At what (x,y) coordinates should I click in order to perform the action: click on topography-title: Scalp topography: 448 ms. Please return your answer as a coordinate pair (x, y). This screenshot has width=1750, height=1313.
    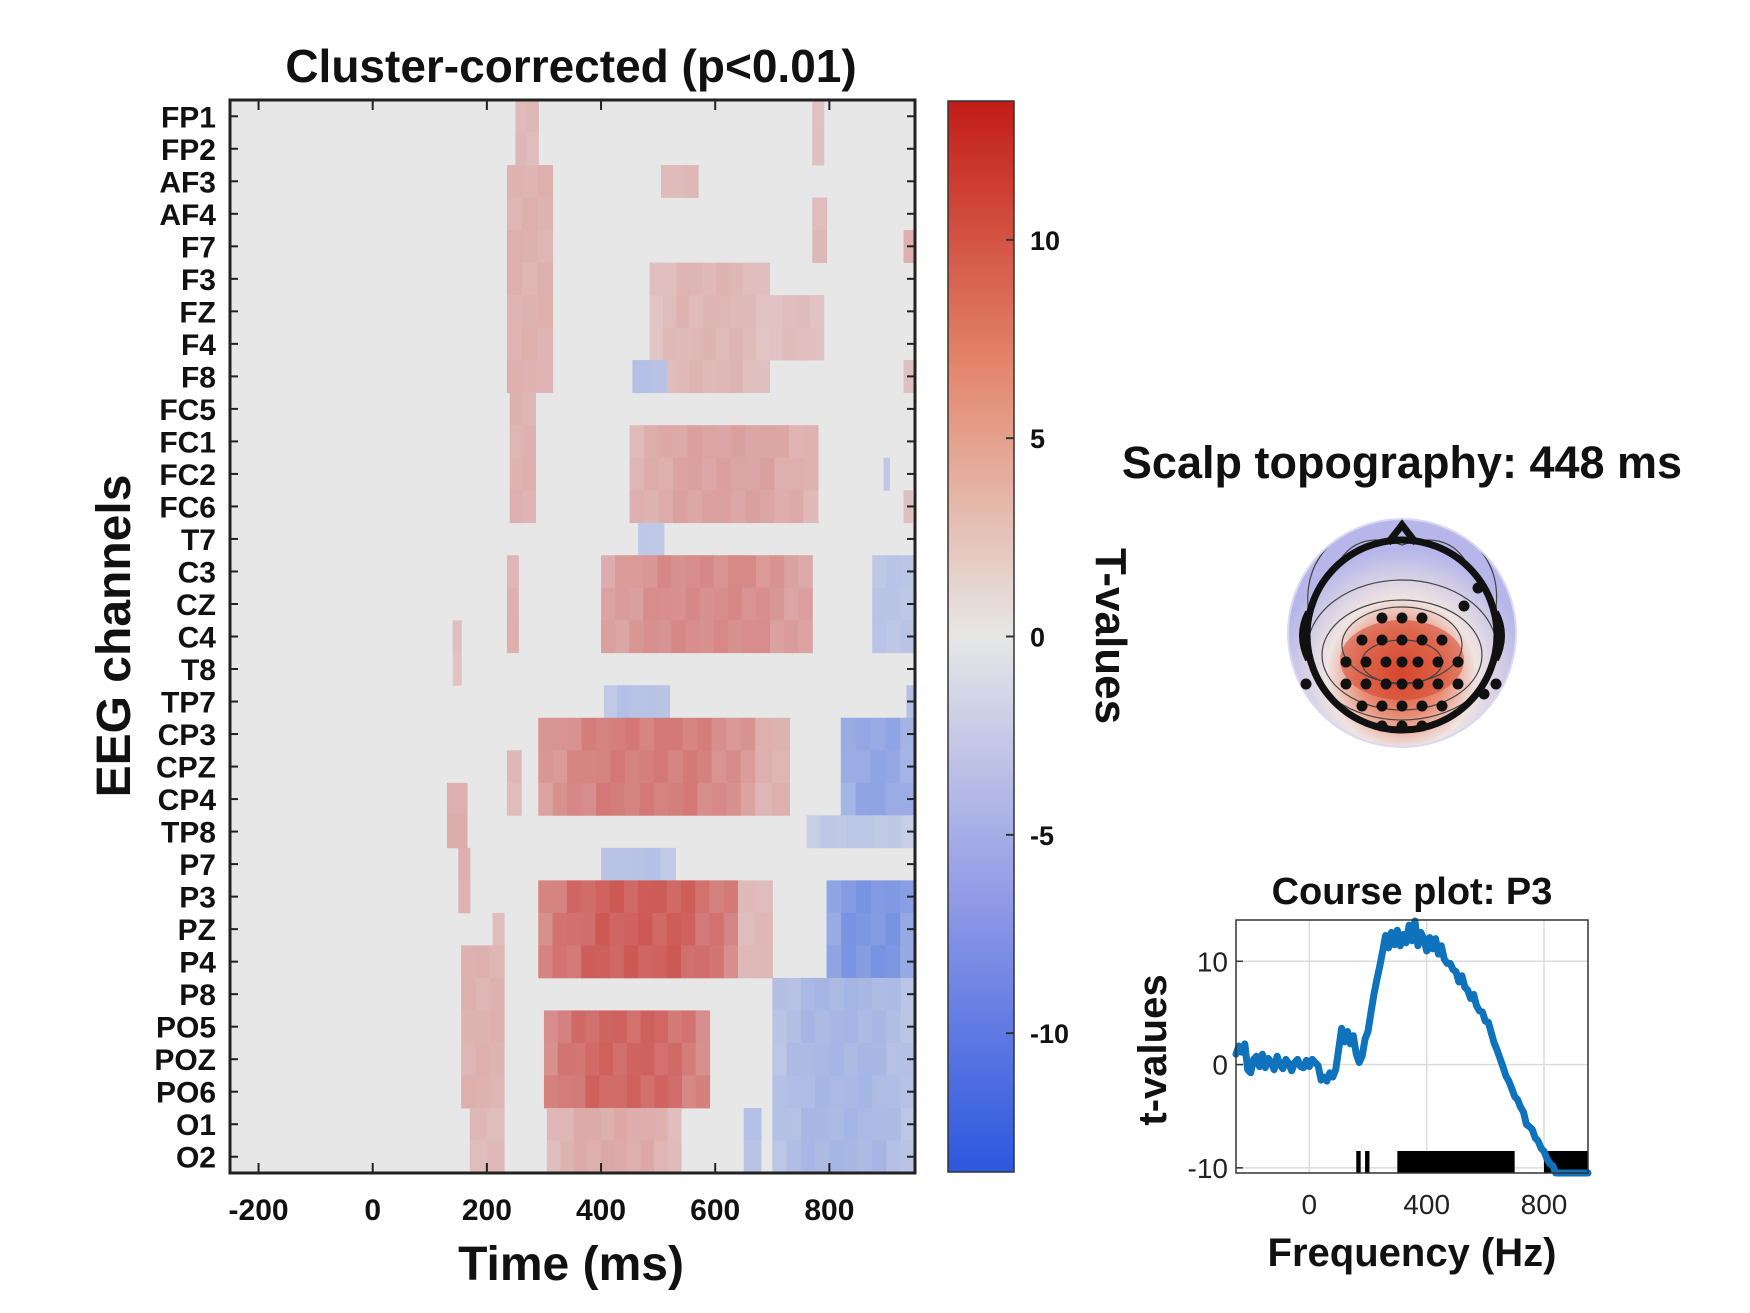
    Looking at the image, I should click on (1402, 462).